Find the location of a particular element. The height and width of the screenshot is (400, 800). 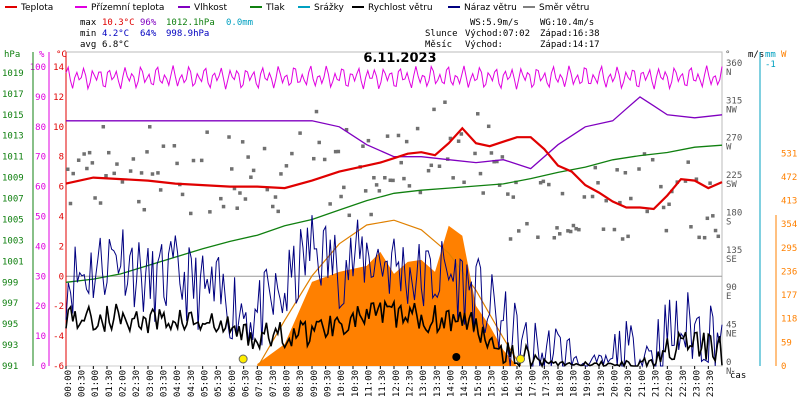

wind-speed-line is located at coordinates (394, 333).